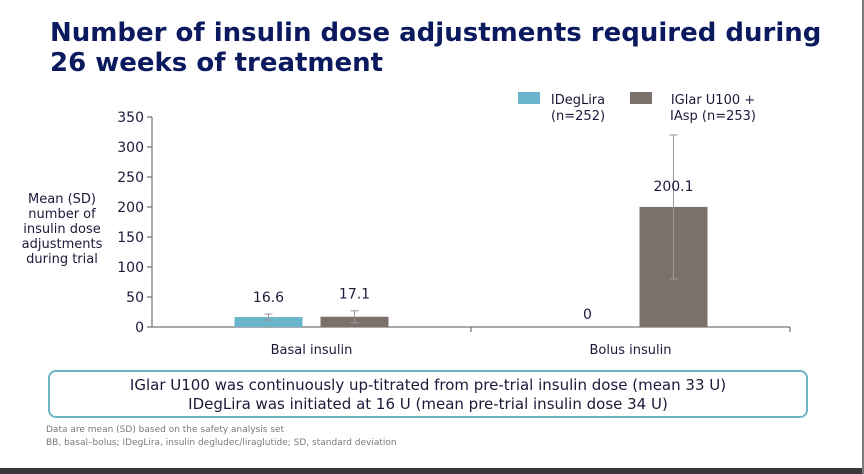 The height and width of the screenshot is (474, 864). I want to click on y-tick-label: 100, so click(130, 268).